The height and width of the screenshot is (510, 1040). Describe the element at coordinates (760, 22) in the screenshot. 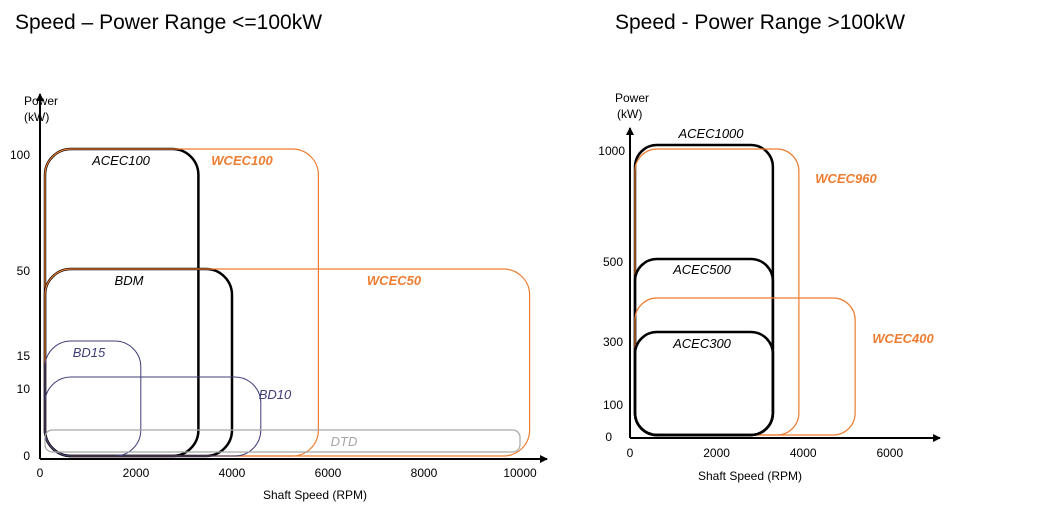

I see `right-chart-title: Speed - Power Range >100kW` at that location.